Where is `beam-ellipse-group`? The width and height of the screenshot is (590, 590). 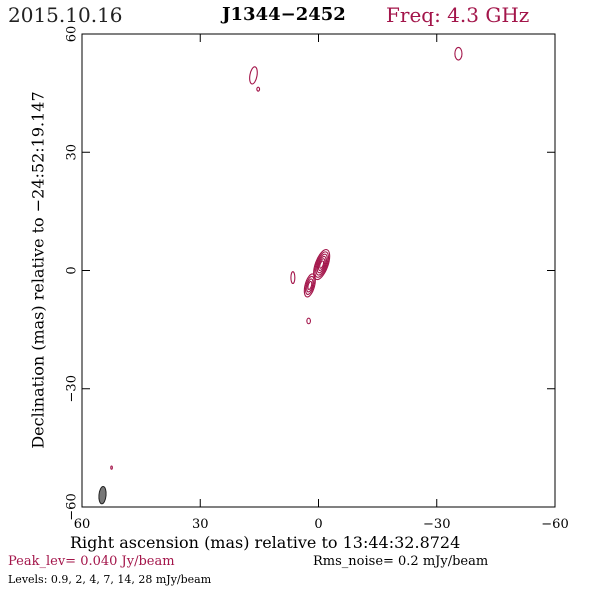 beam-ellipse-group is located at coordinates (102, 495).